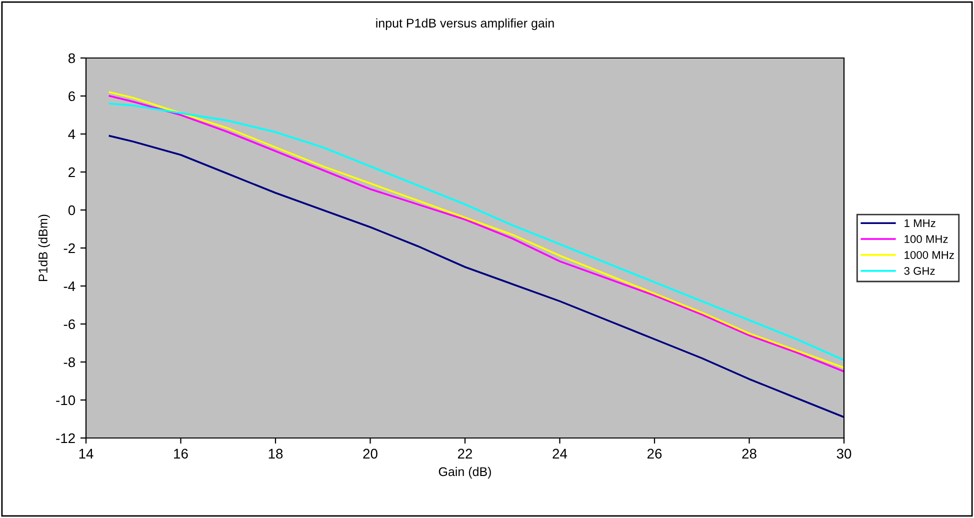  Describe the element at coordinates (465, 453) in the screenshot. I see `x-tick-label: 22` at that location.